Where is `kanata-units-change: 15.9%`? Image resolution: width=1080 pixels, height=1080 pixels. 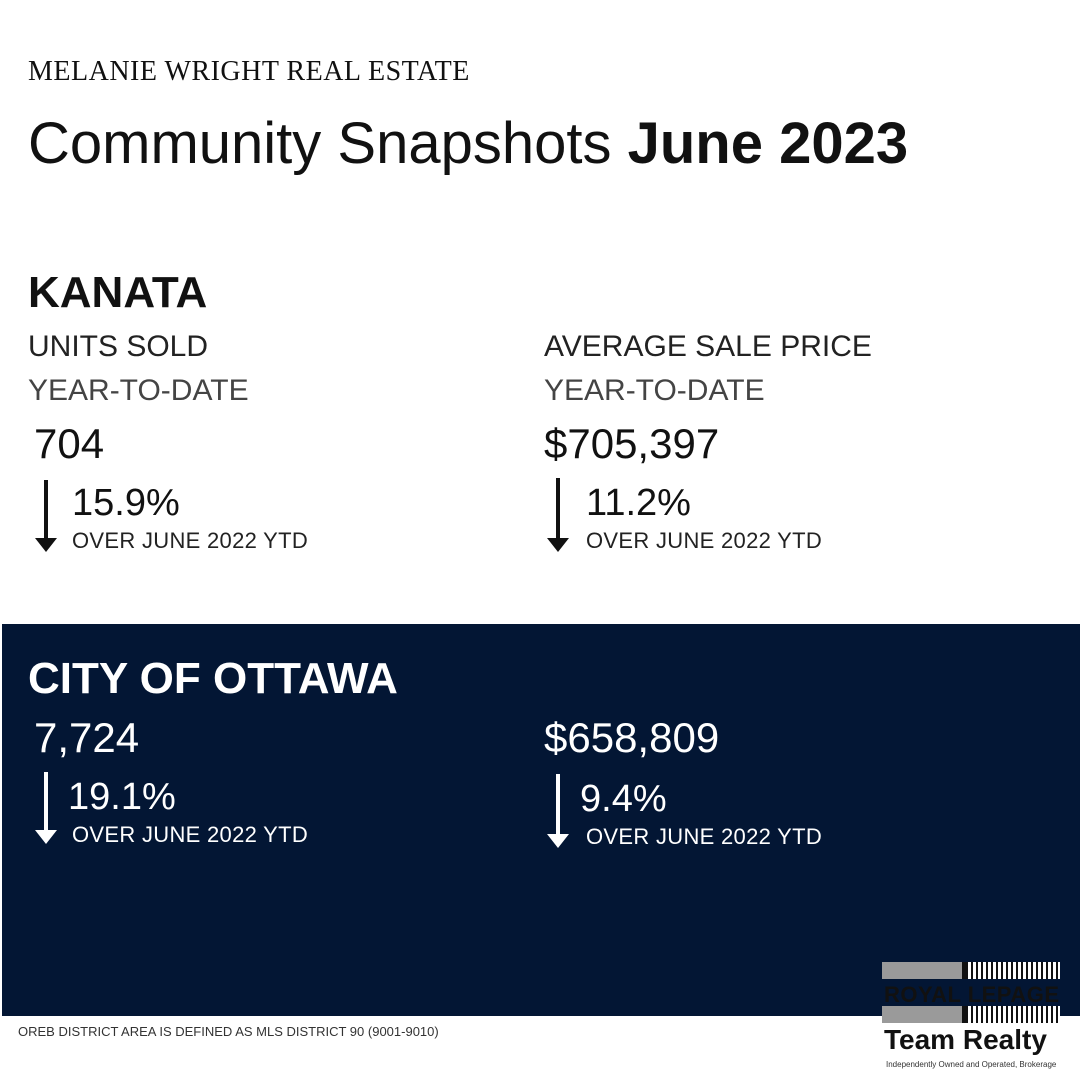 kanata-units-change: 15.9% is located at coordinates (126, 503).